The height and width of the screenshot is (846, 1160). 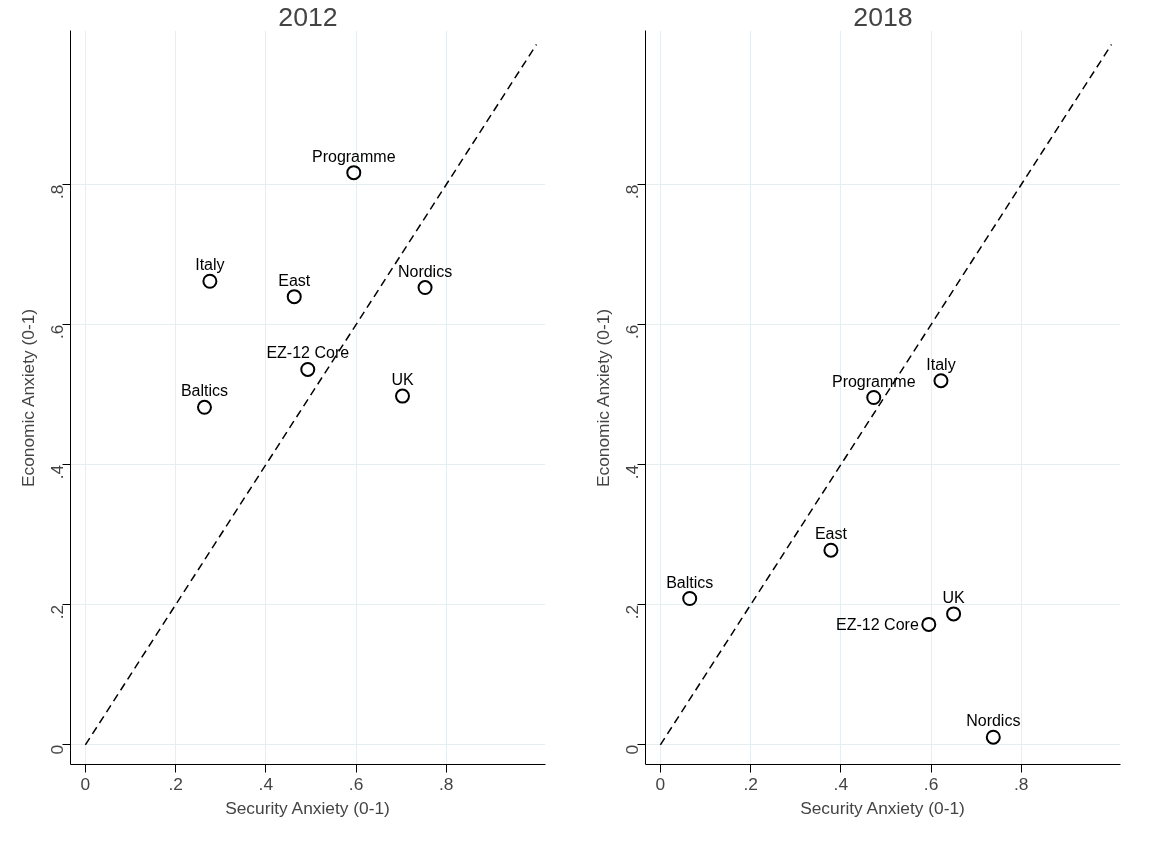 I want to click on chart-title: 2018, so click(x=883, y=16).